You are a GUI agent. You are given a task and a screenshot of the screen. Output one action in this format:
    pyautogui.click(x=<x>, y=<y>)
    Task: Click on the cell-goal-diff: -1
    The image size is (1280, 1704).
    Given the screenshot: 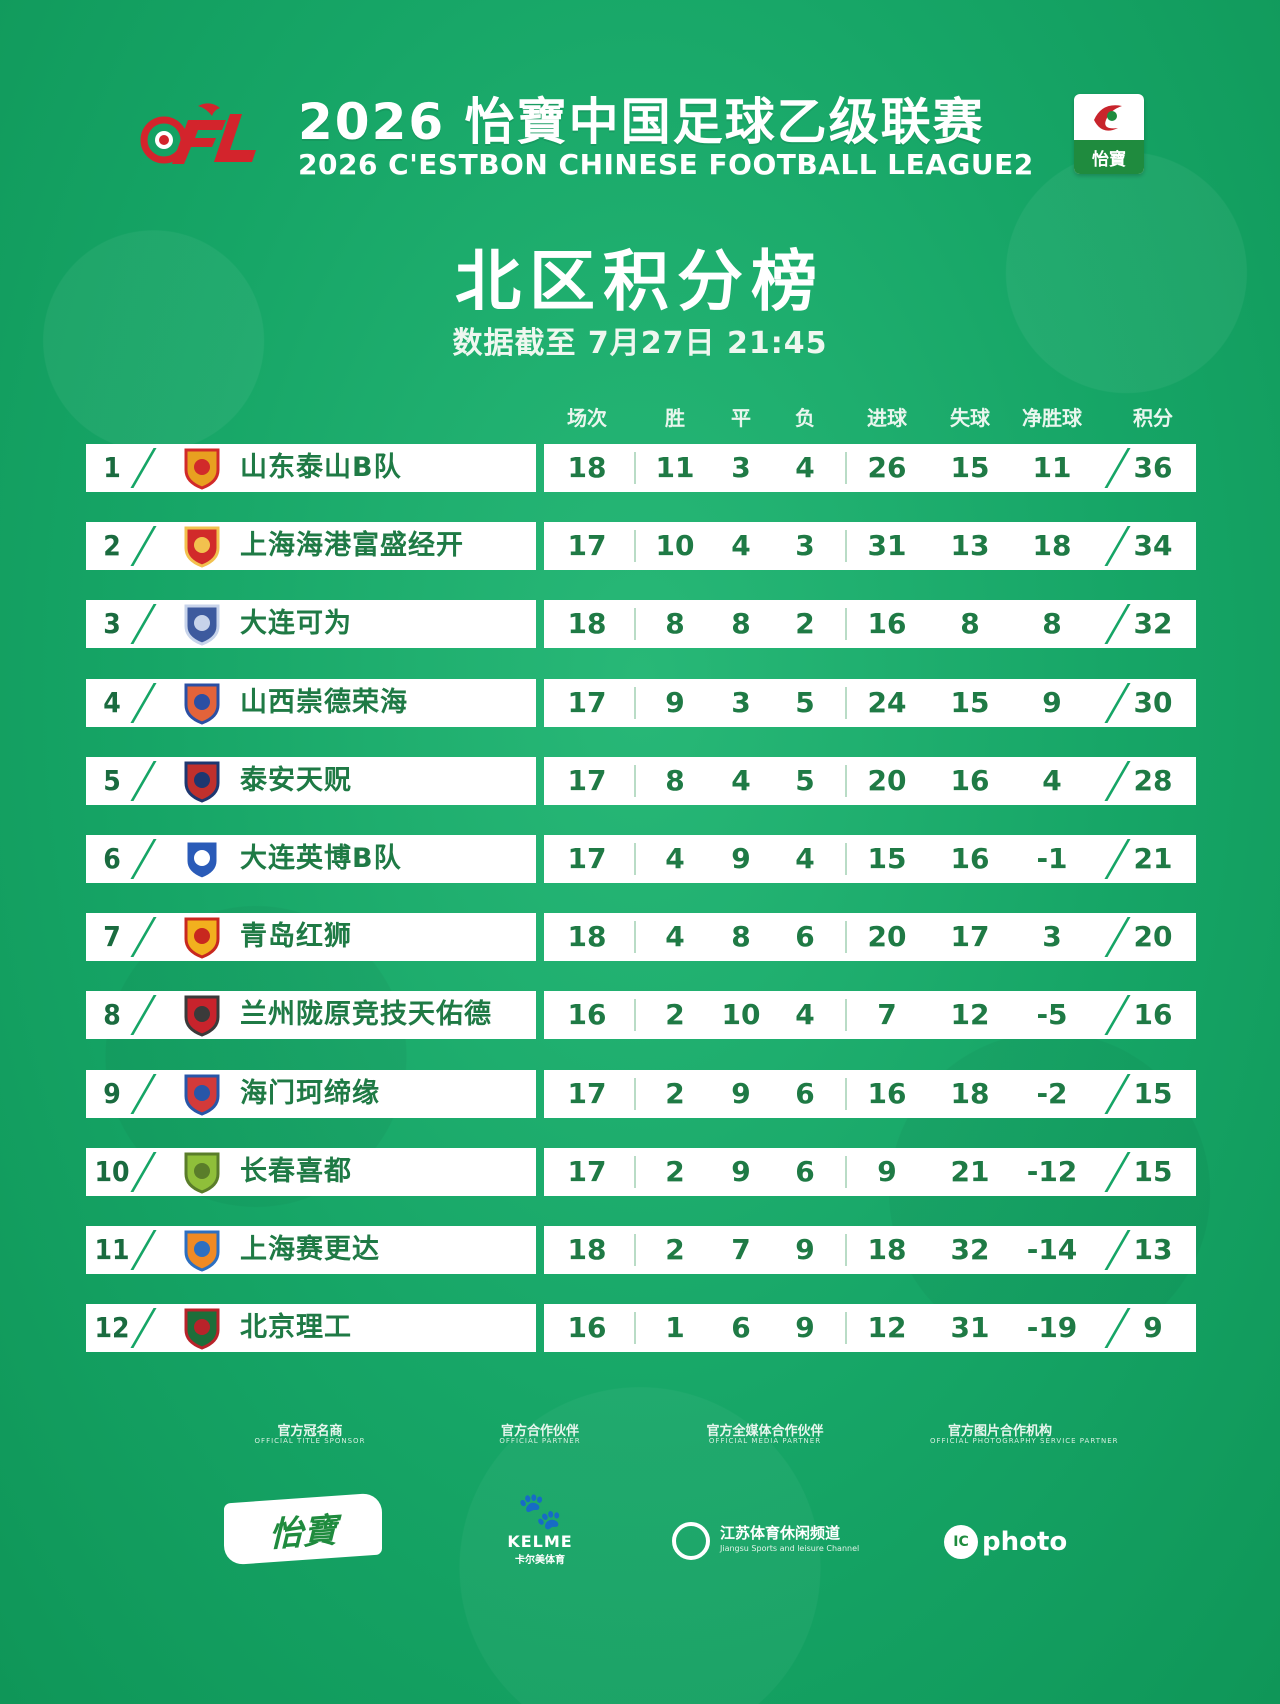 What is the action you would take?
    pyautogui.click(x=1052, y=858)
    